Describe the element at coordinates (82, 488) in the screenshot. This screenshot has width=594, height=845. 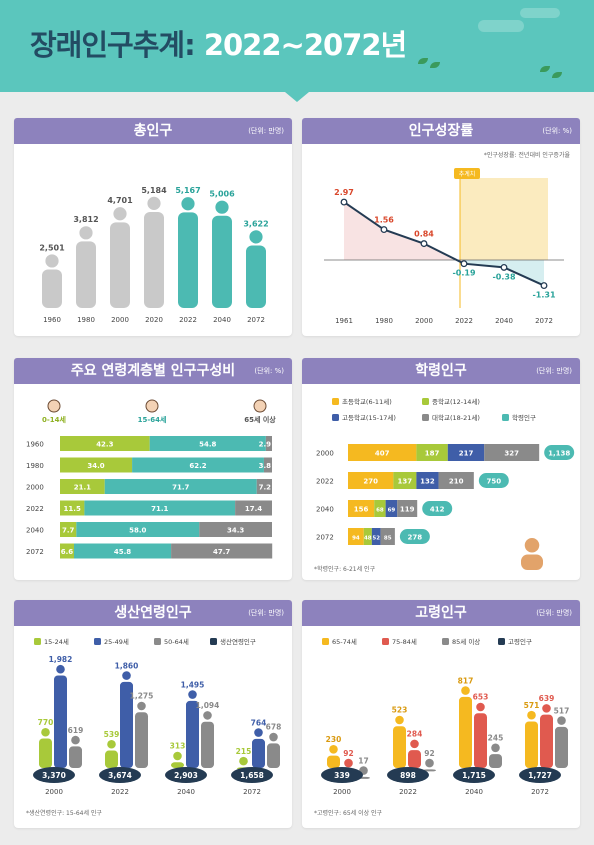
I see `age-segment-value: 21.1` at that location.